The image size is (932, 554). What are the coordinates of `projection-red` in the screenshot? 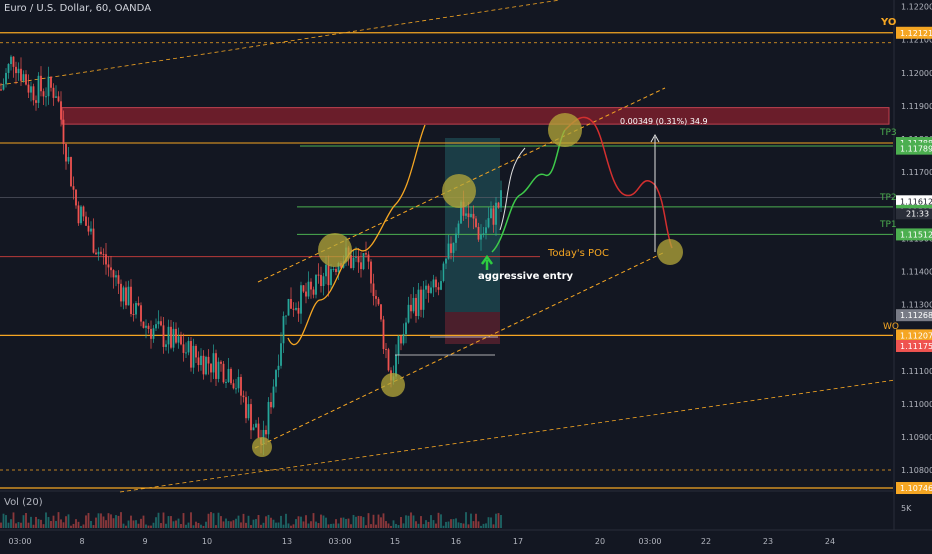 It's located at (618, 182).